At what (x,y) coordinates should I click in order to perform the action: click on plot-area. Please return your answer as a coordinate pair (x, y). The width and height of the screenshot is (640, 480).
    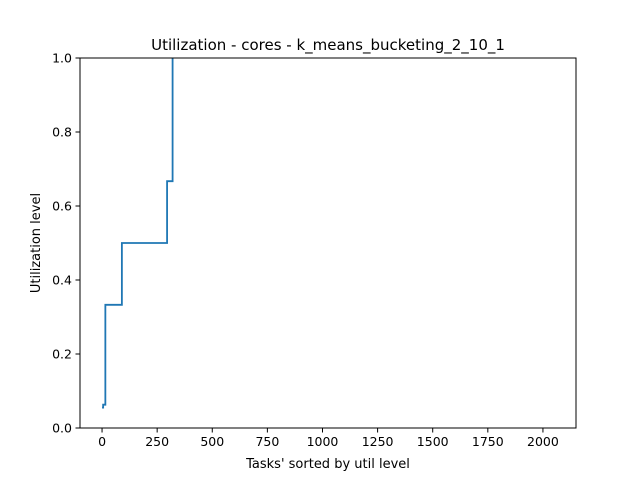
    Looking at the image, I should click on (138, 233).